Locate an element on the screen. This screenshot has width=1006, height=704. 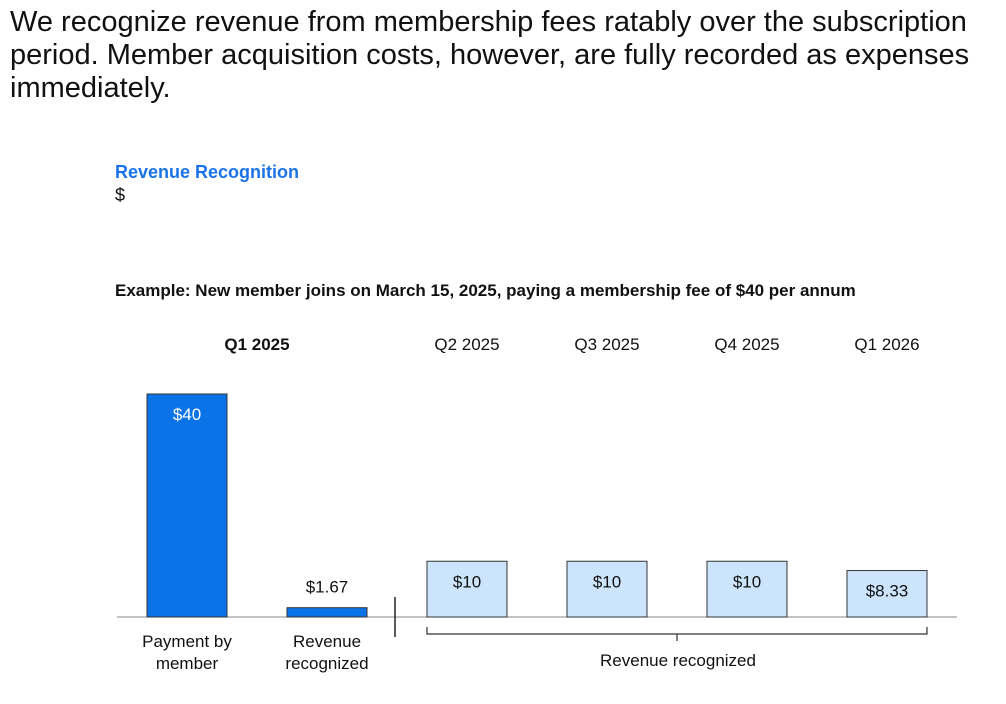
period-label: Q1 2026 is located at coordinates (886, 344).